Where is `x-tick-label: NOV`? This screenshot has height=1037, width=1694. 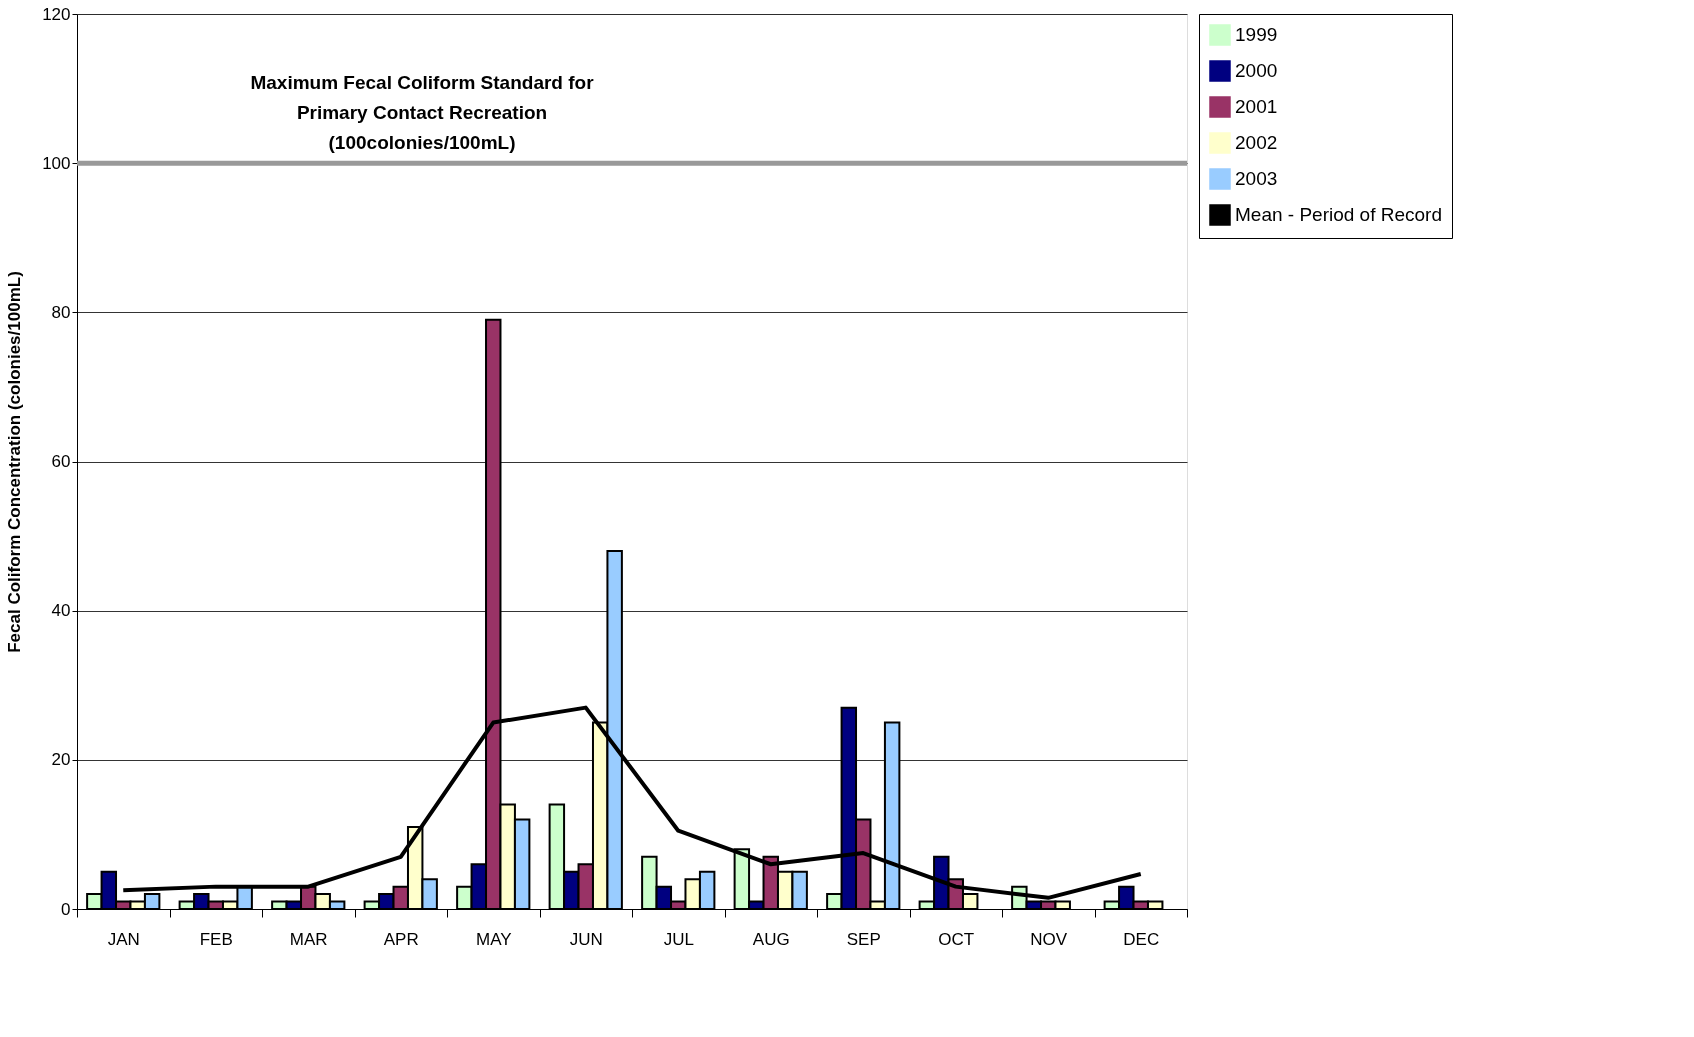 x-tick-label: NOV is located at coordinates (1049, 939).